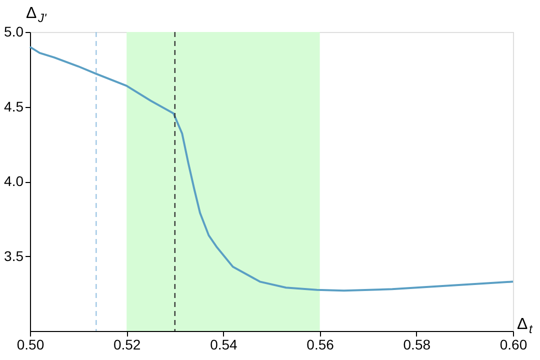 This screenshot has height=360, width=540. I want to click on y-tick-label: 4.0, so click(14, 181).